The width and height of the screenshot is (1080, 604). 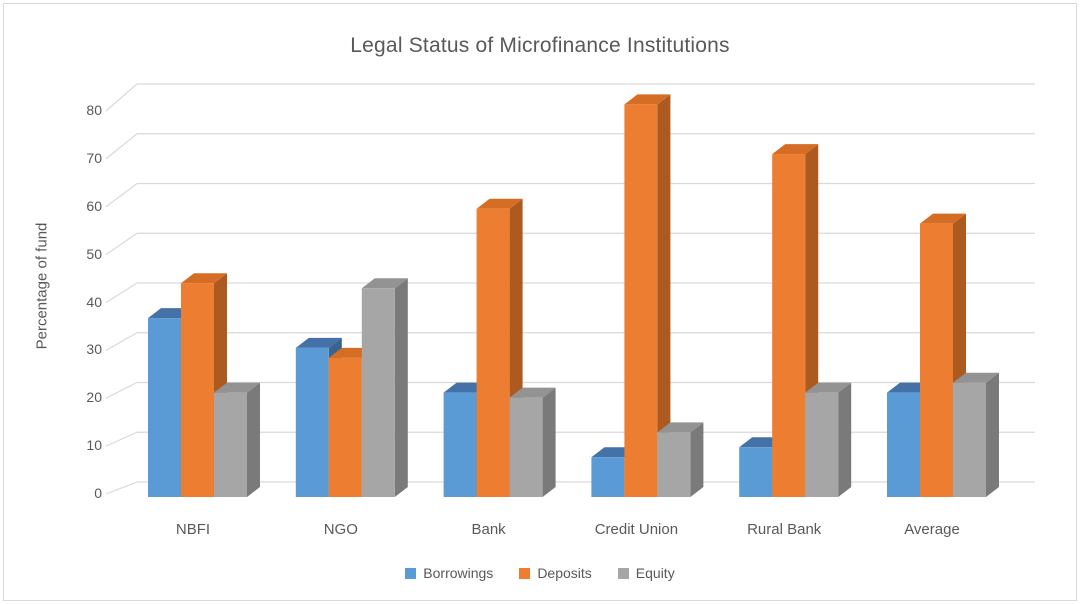 What do you see at coordinates (976, 377) in the screenshot?
I see `bar-equity-average-top` at bounding box center [976, 377].